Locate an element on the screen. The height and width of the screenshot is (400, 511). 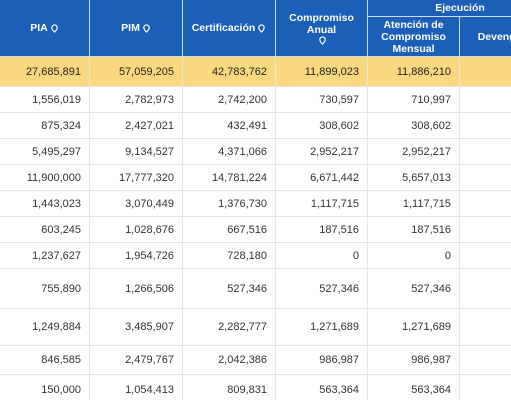
data-cell: 2,479,767 is located at coordinates (136, 360).